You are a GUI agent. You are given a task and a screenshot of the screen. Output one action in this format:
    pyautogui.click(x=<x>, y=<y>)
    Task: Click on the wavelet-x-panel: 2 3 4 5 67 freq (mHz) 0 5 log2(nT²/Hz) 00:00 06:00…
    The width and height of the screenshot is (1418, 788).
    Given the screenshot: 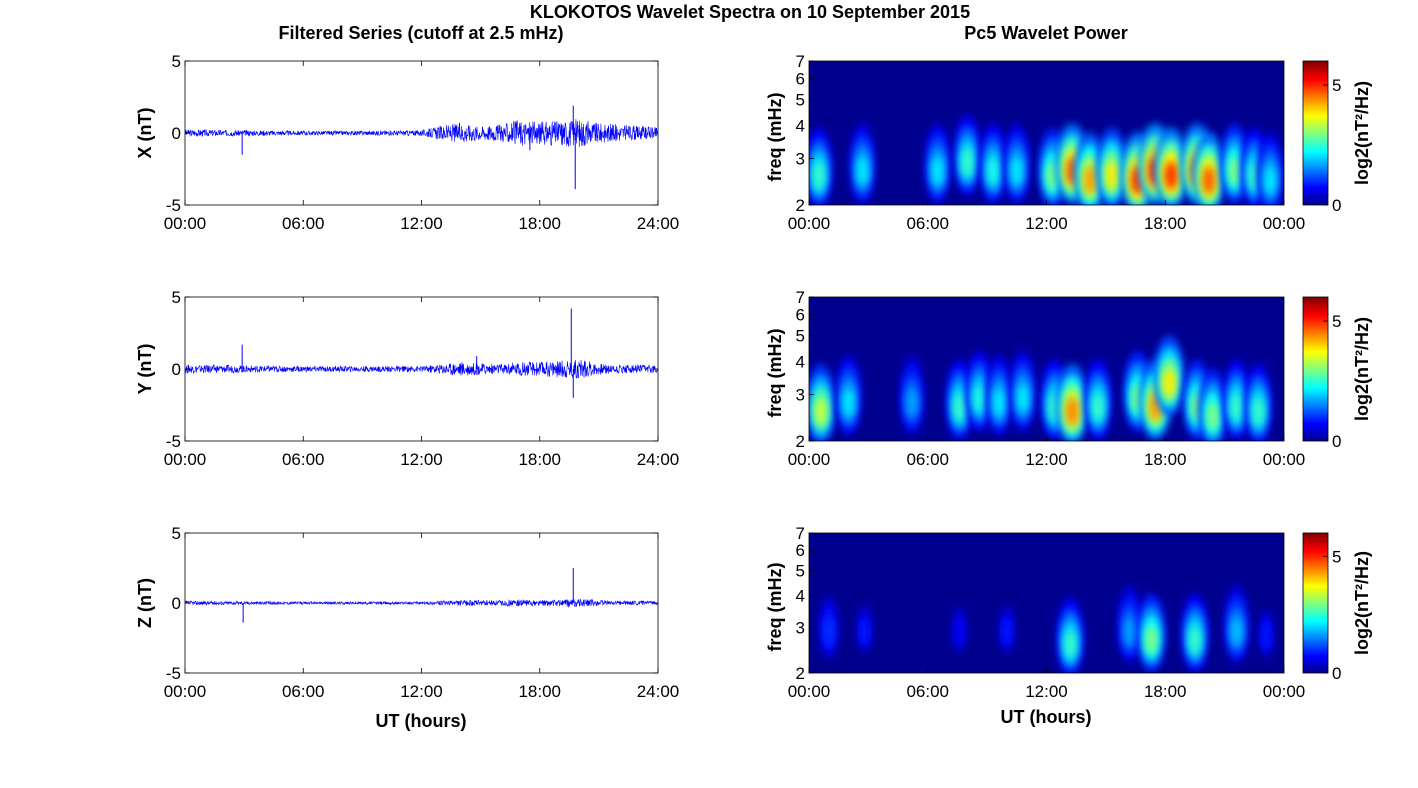 What is the action you would take?
    pyautogui.click(x=1068, y=142)
    